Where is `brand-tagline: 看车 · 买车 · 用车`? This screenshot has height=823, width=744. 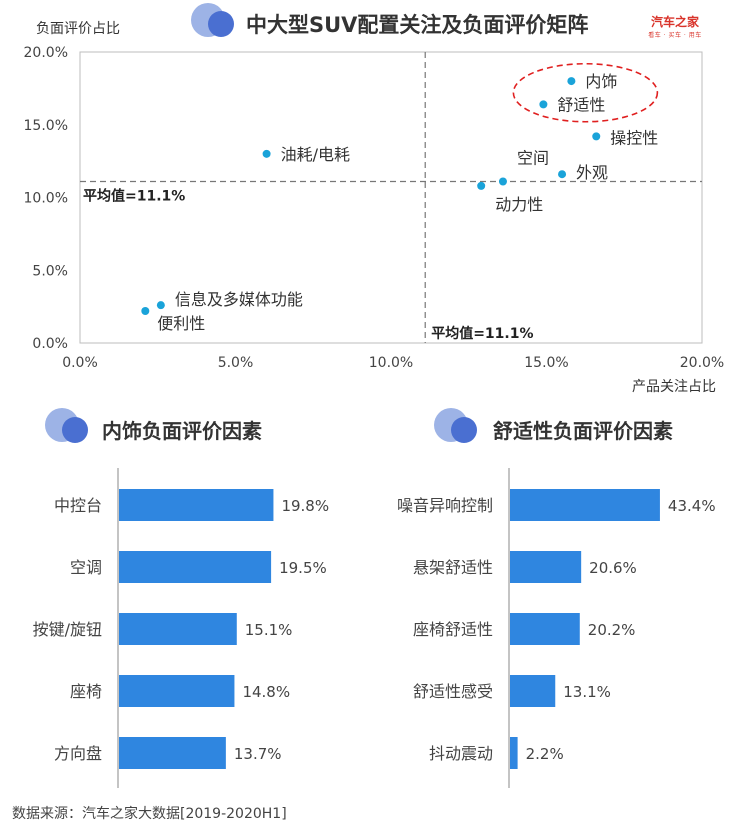
brand-tagline: 看车 · 买车 · 用车 is located at coordinates (675, 35).